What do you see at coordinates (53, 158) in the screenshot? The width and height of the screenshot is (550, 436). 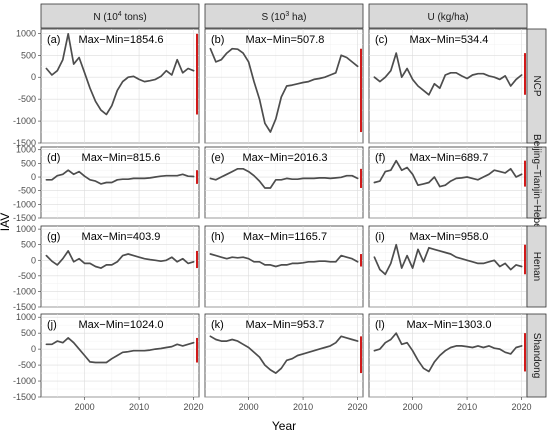 I see `panel-tag-label: (d)` at bounding box center [53, 158].